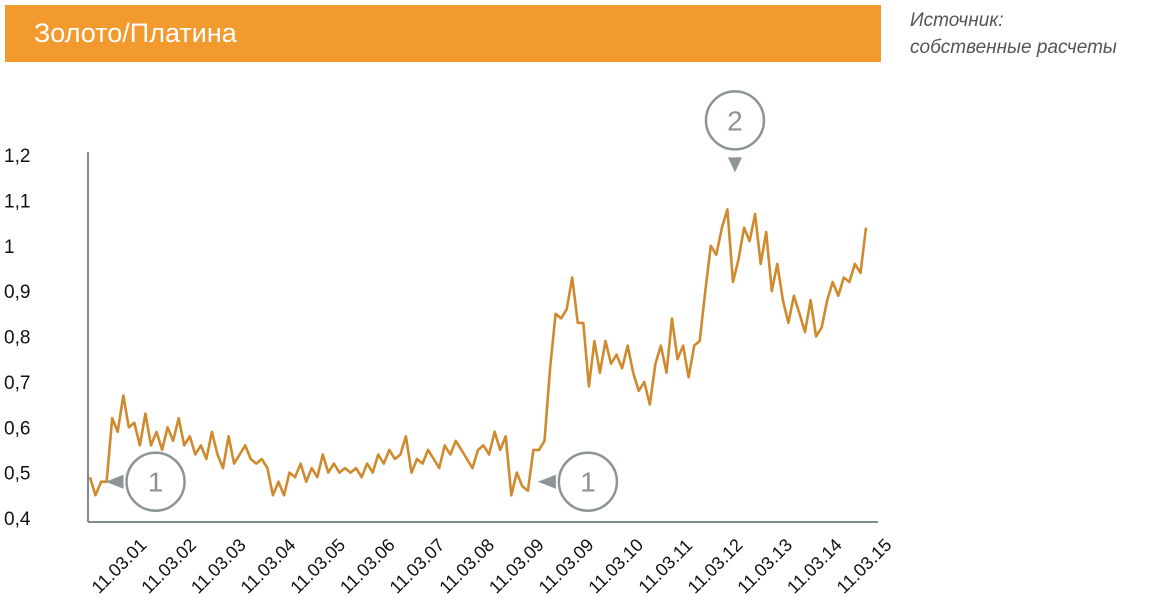 This screenshot has width=1156, height=606. What do you see at coordinates (864, 566) in the screenshot?
I see `x-tick-label: 11.03.15` at bounding box center [864, 566].